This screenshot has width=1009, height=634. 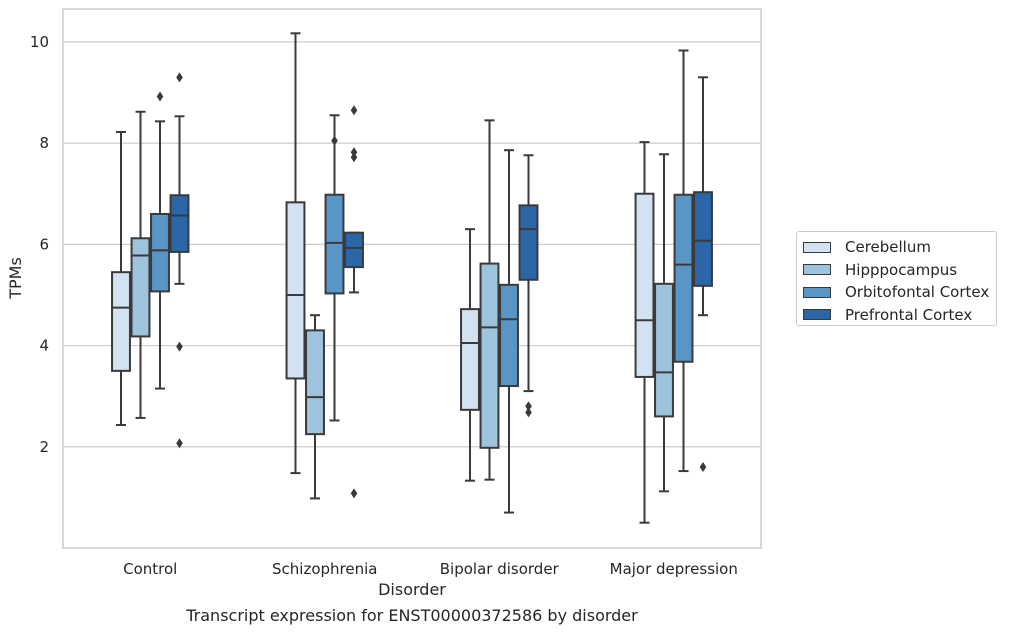 I want to click on x-tick-label: Major depression, so click(x=674, y=569).